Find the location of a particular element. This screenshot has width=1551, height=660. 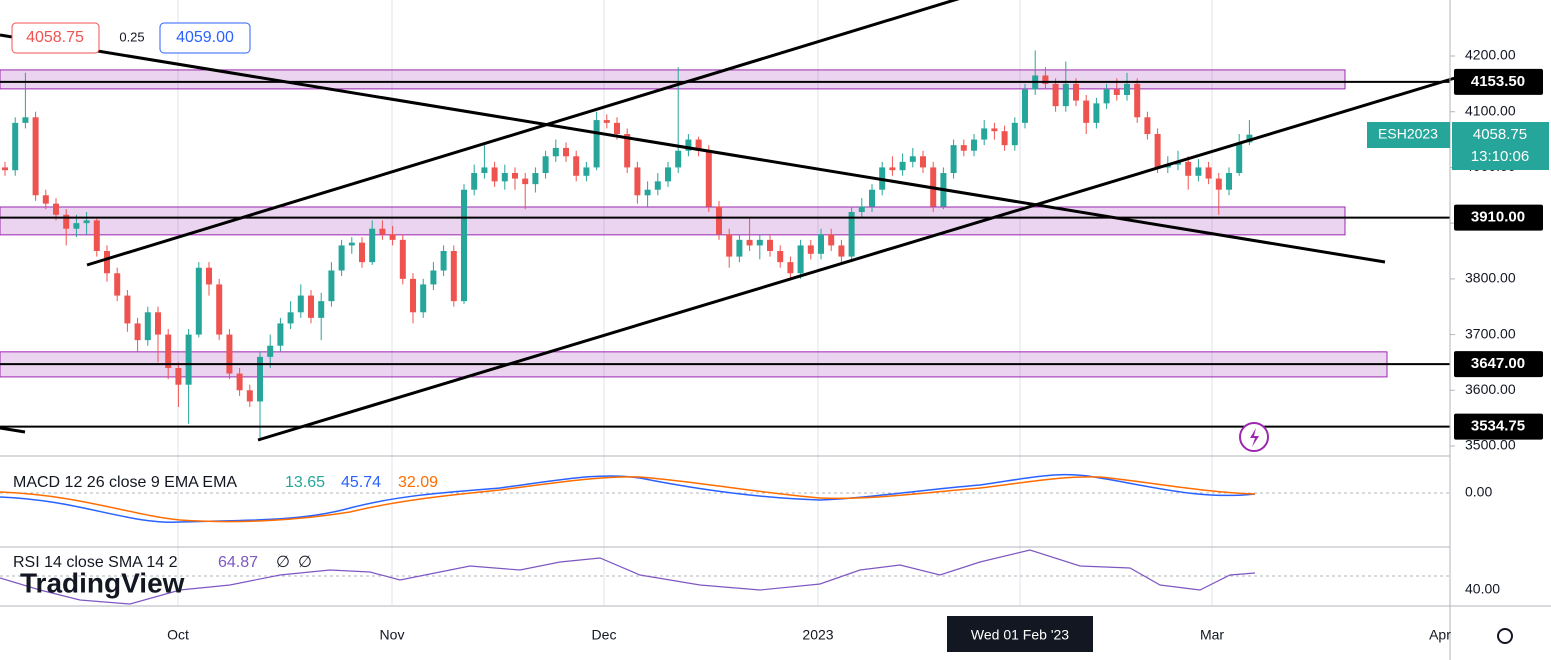

level-label: 4153.50 is located at coordinates (1498, 81).